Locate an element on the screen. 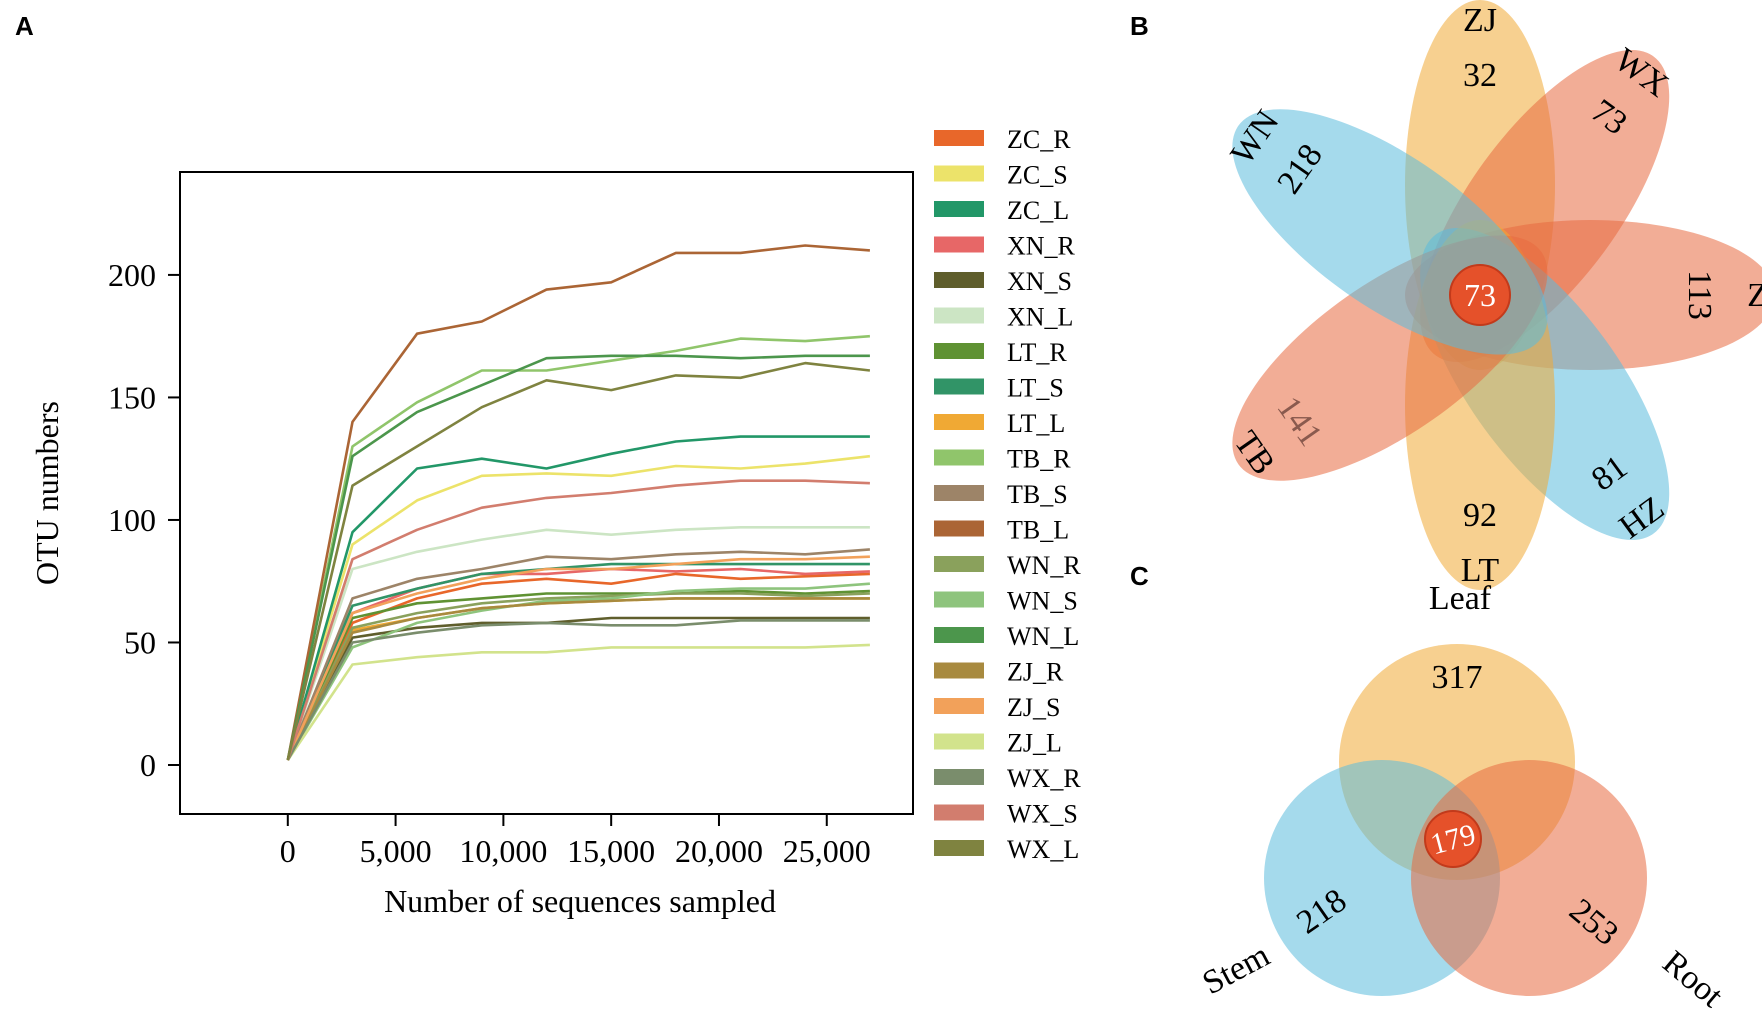  y-tick-label: 0 is located at coordinates (148, 765).